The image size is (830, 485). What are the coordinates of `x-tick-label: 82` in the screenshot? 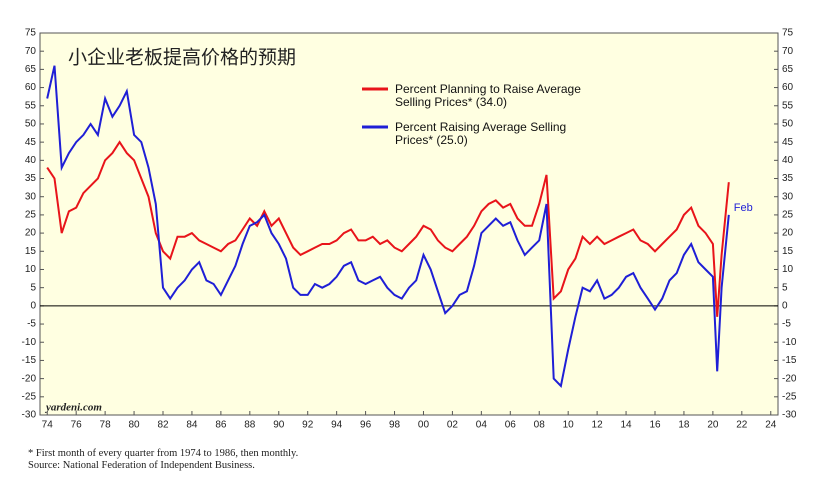 It's located at (163, 425).